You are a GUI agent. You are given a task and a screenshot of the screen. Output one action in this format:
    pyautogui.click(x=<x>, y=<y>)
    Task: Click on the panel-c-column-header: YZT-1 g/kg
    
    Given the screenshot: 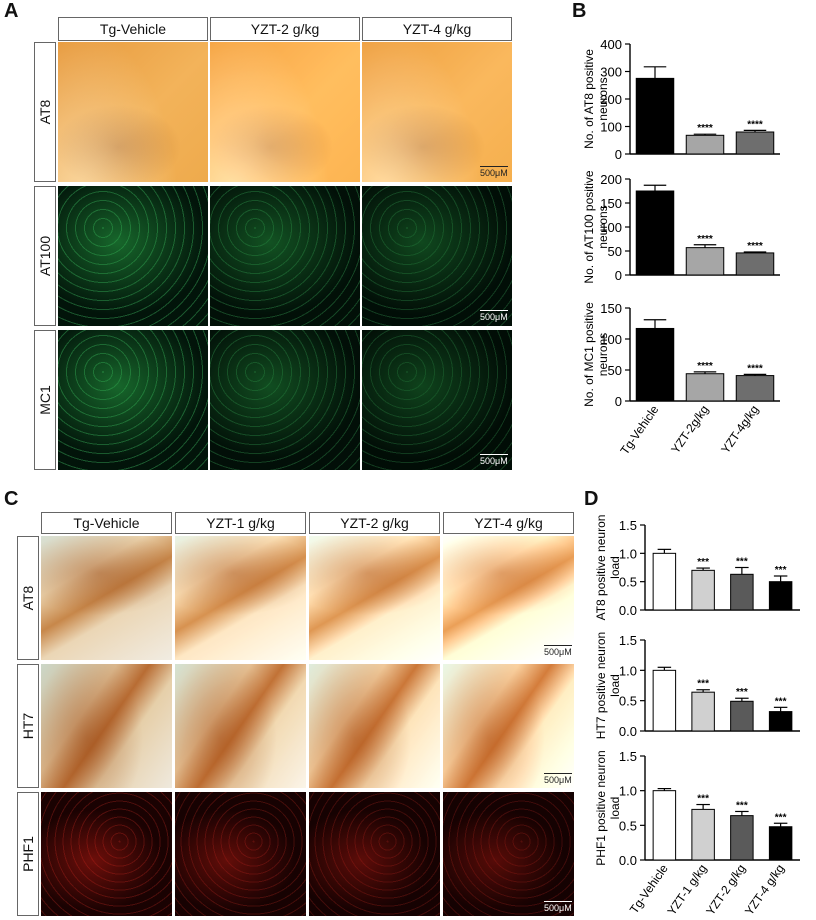 What is the action you would take?
    pyautogui.click(x=240, y=523)
    